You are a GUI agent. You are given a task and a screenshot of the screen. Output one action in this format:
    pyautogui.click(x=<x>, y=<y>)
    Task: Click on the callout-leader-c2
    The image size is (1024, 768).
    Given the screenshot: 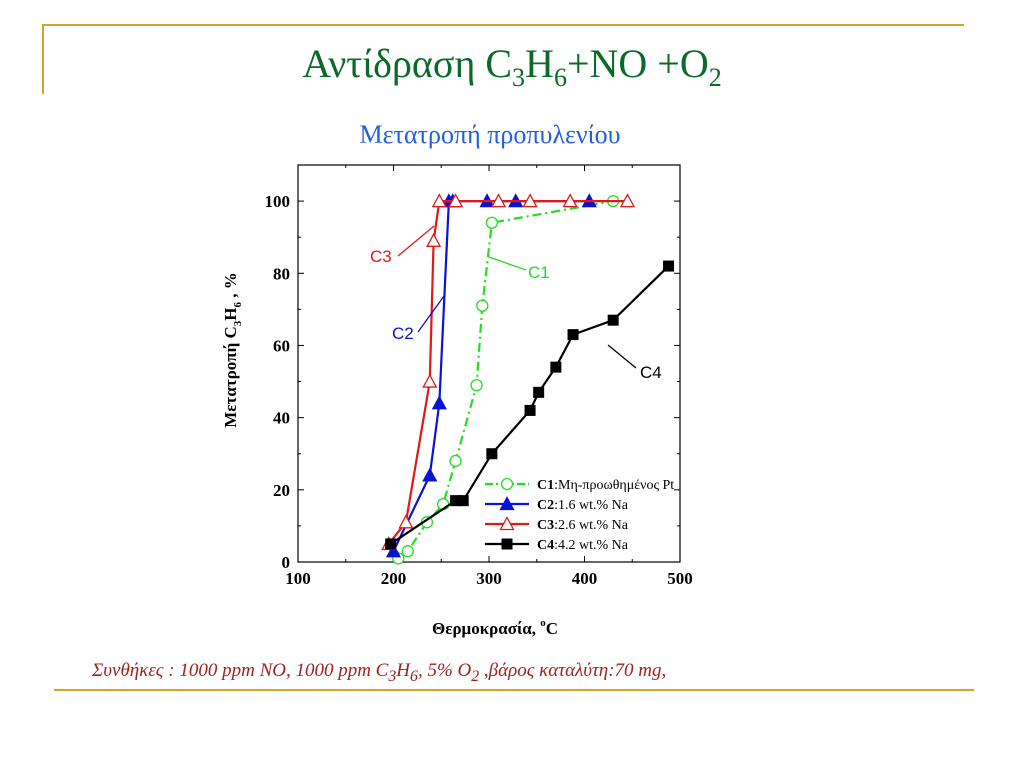 What is the action you would take?
    pyautogui.click(x=431, y=314)
    